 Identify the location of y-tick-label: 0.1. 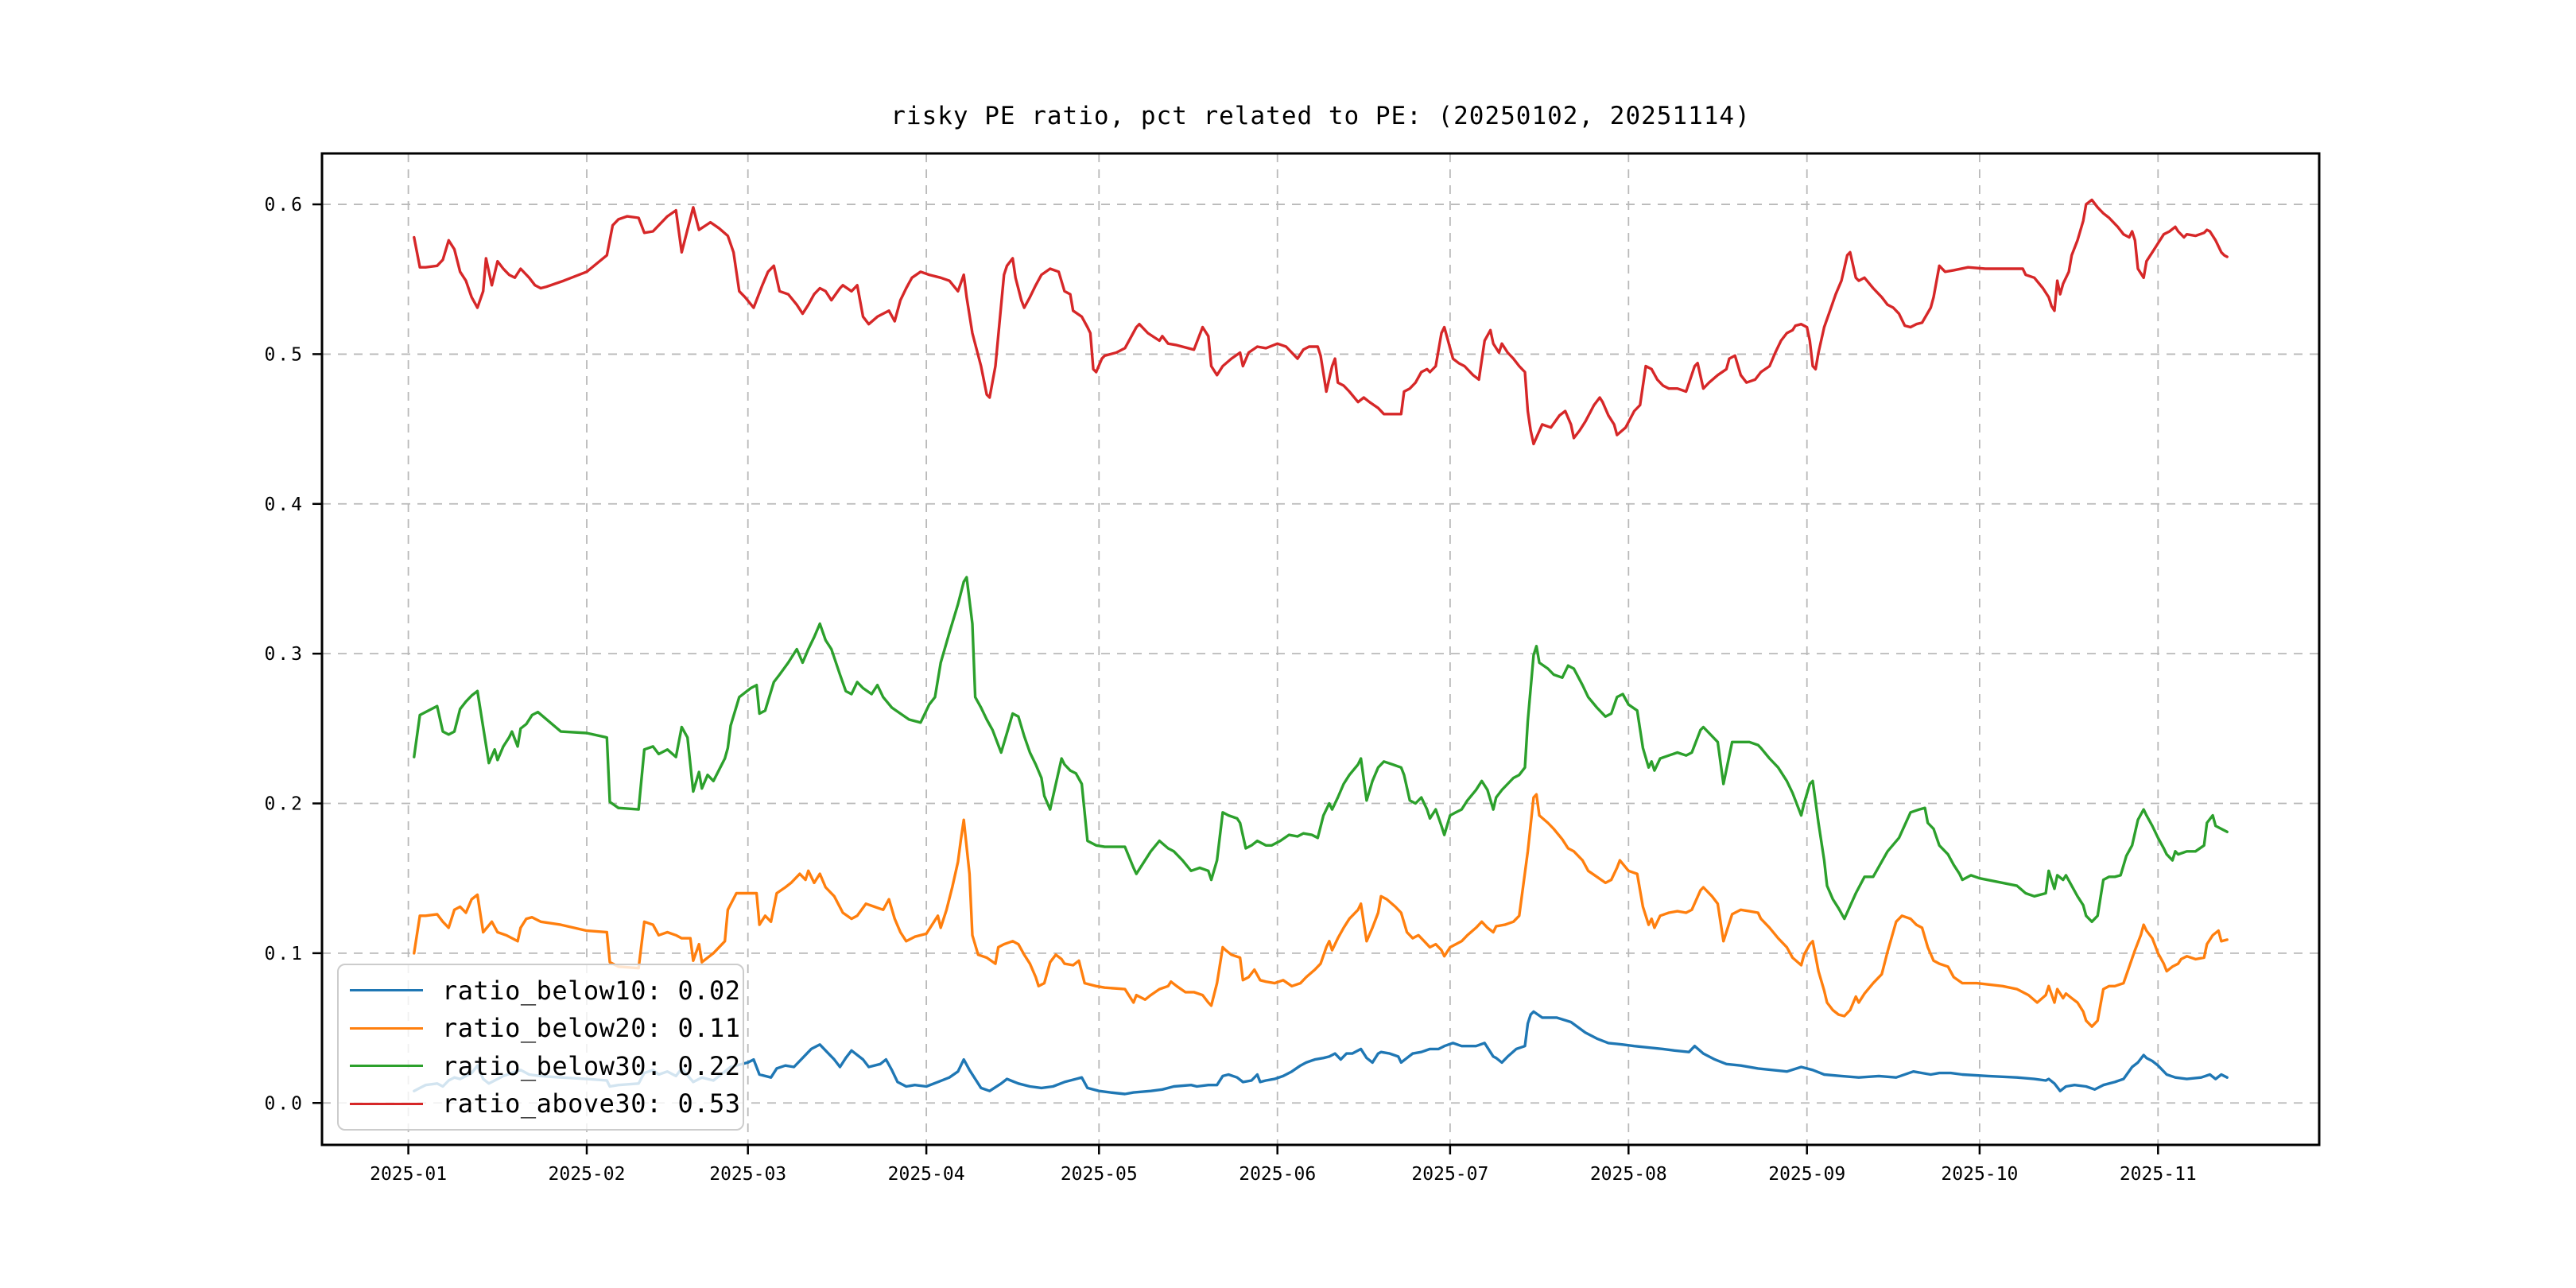
(284, 954).